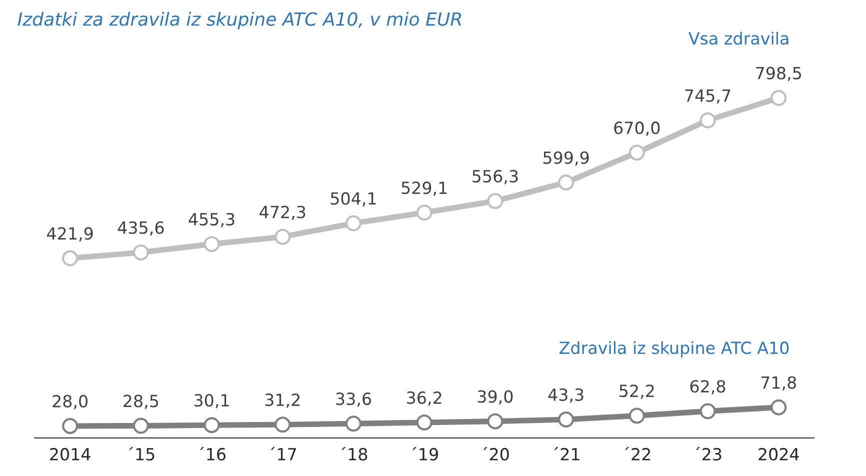  I want to click on text: Zdravila iz skupine ATC A10, so click(674, 349).